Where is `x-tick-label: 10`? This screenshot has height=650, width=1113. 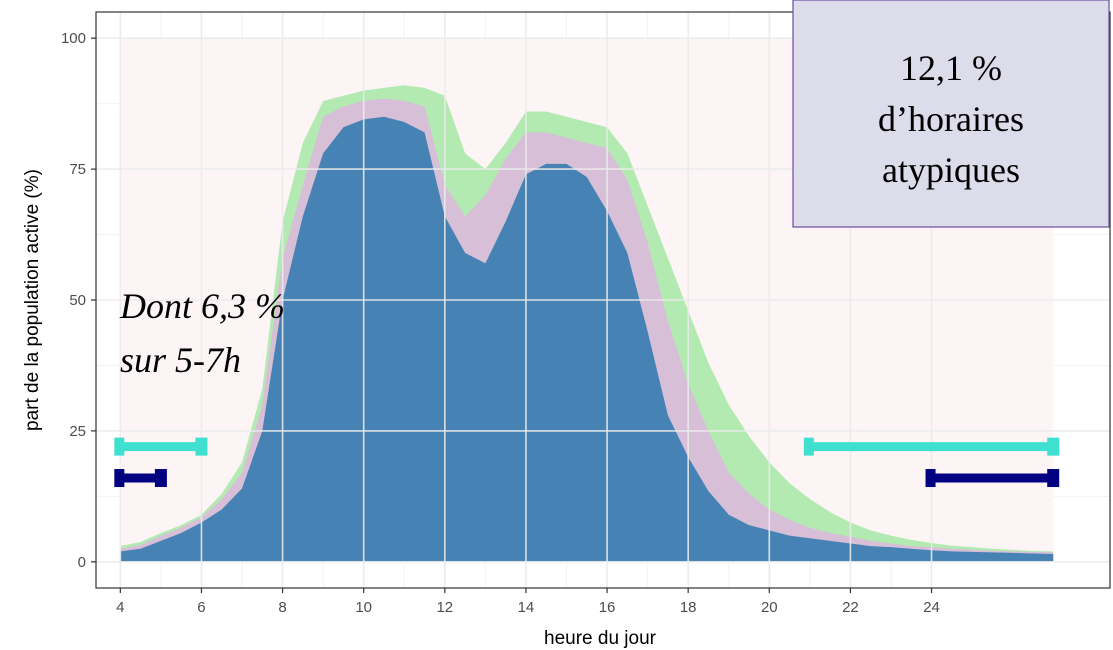 x-tick-label: 10 is located at coordinates (363, 607).